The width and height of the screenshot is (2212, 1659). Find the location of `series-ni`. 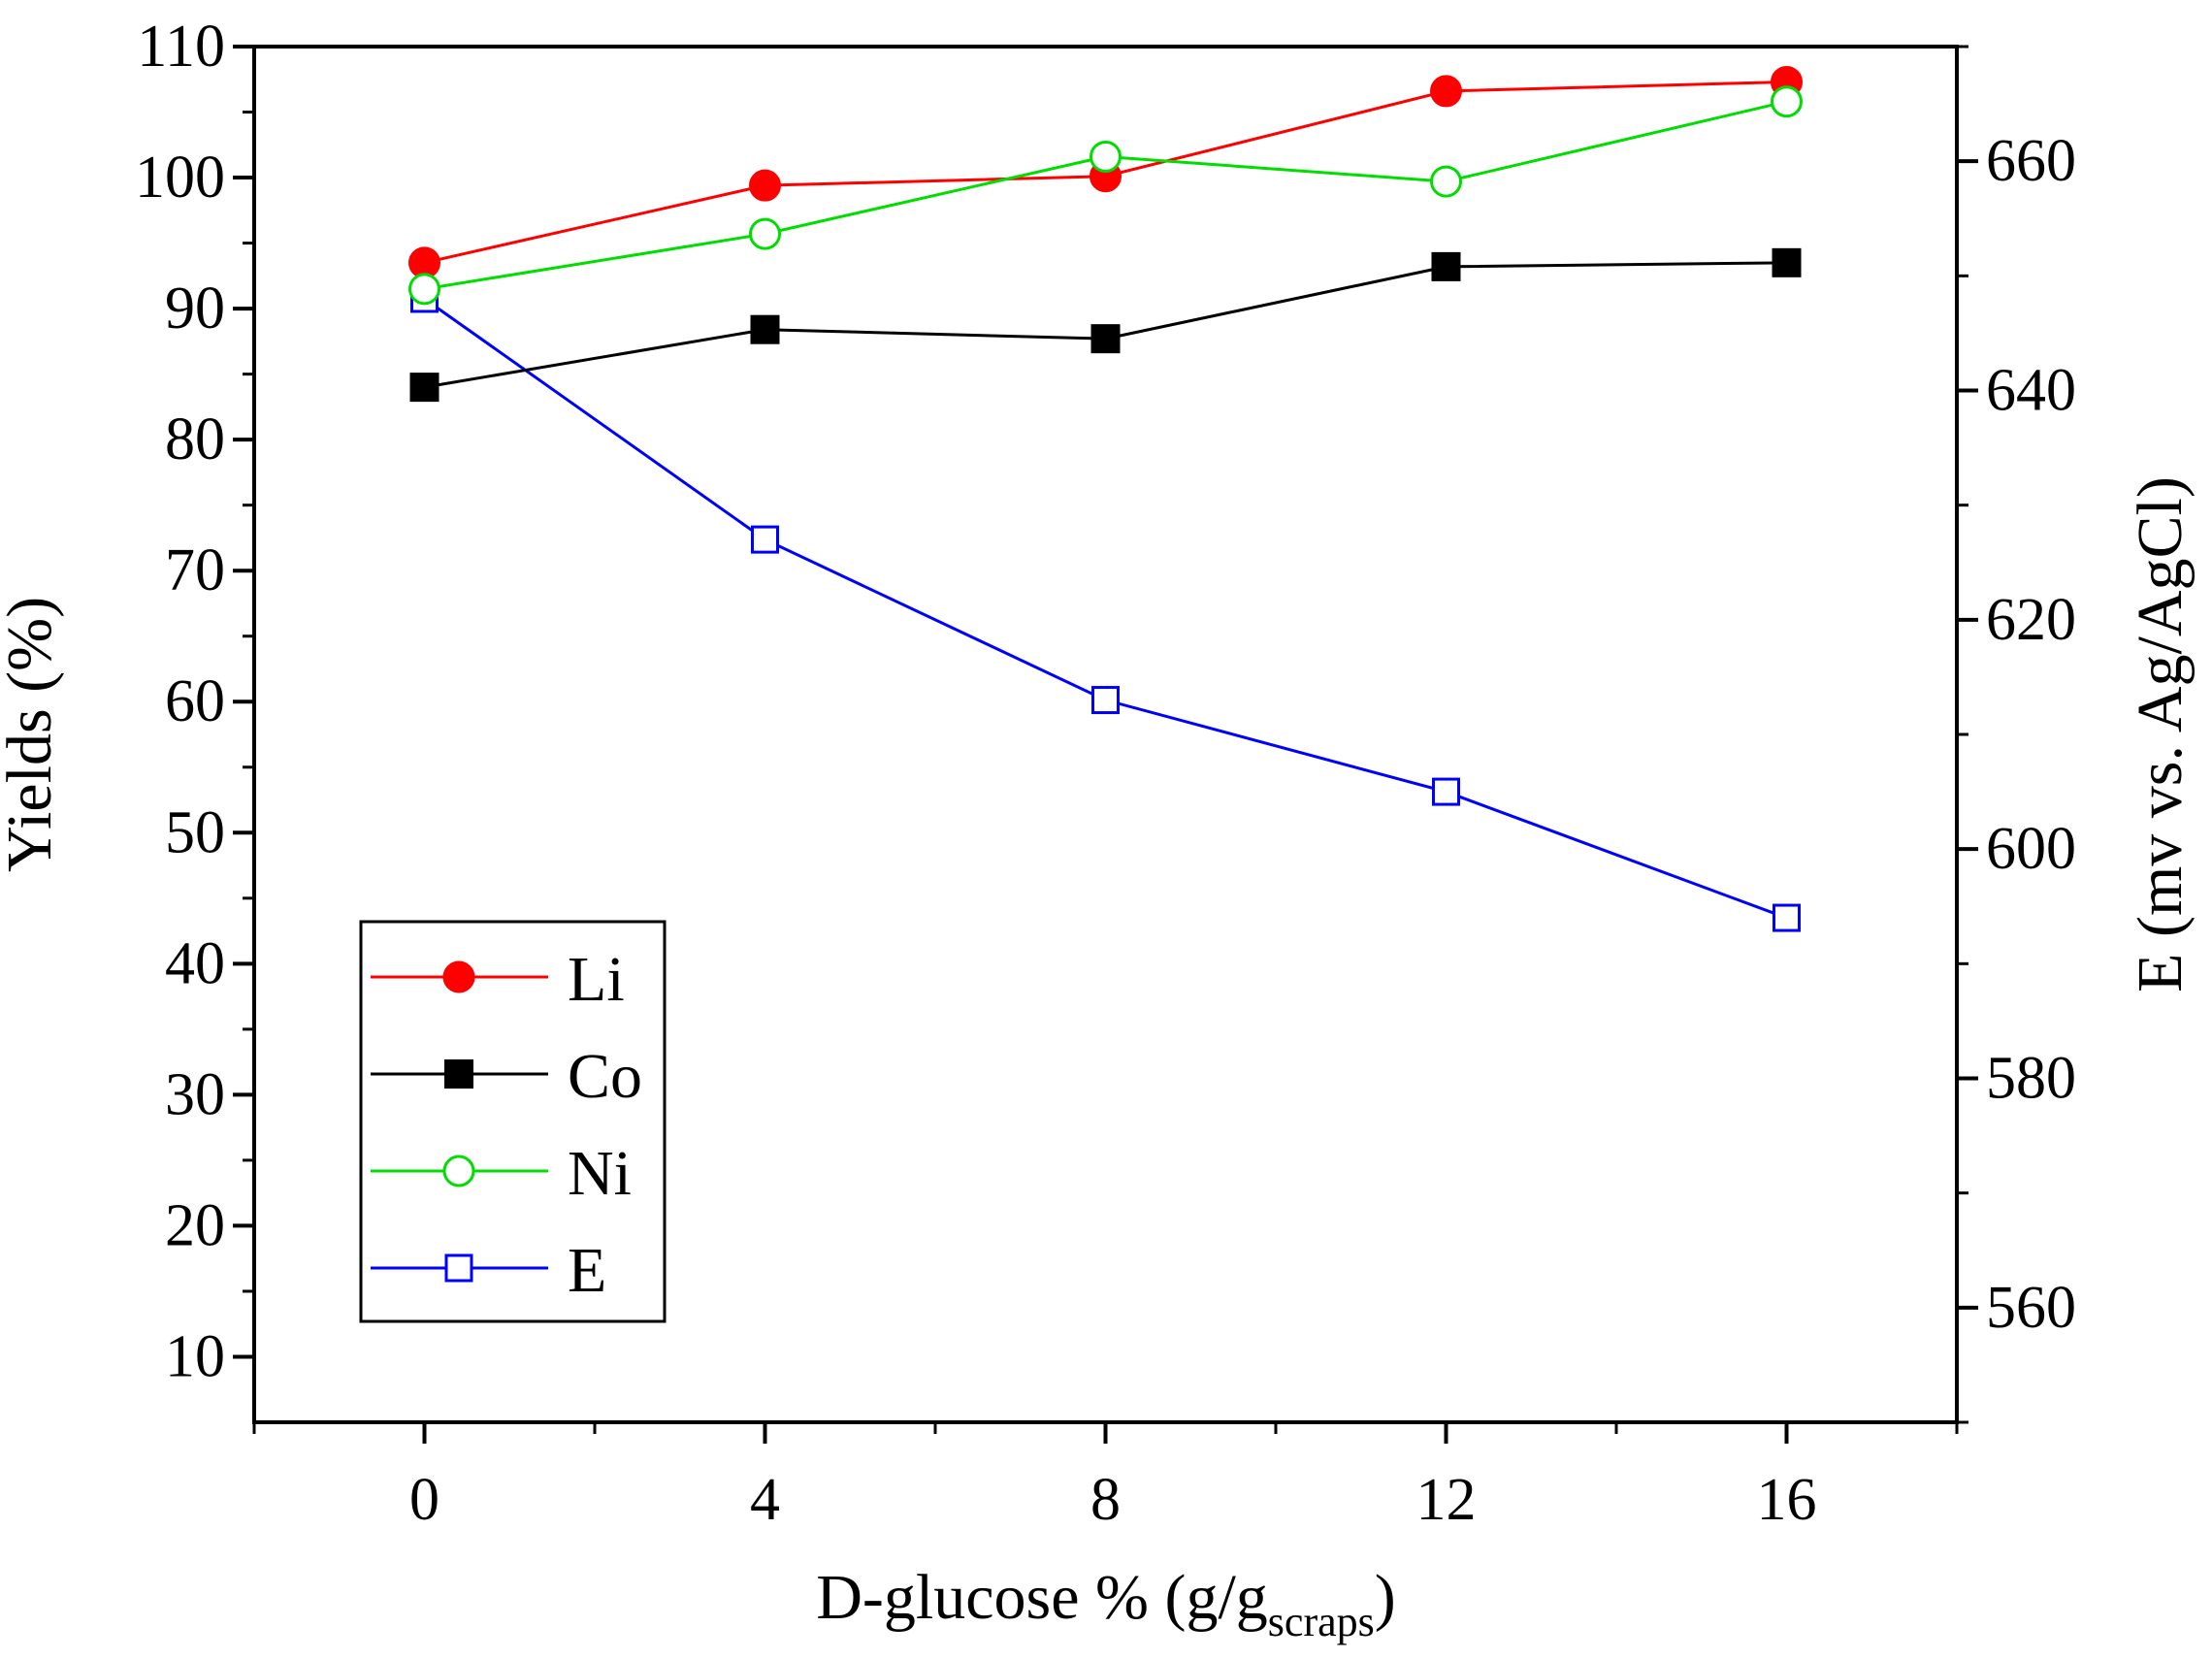

series-ni is located at coordinates (1105, 195).